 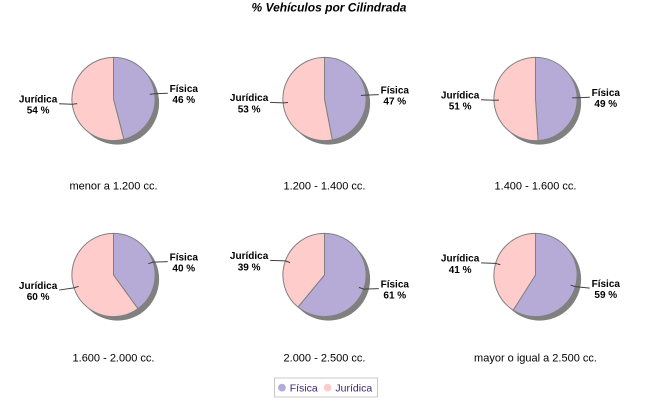 What do you see at coordinates (38, 297) in the screenshot?
I see `svg-text: 60 %` at bounding box center [38, 297].